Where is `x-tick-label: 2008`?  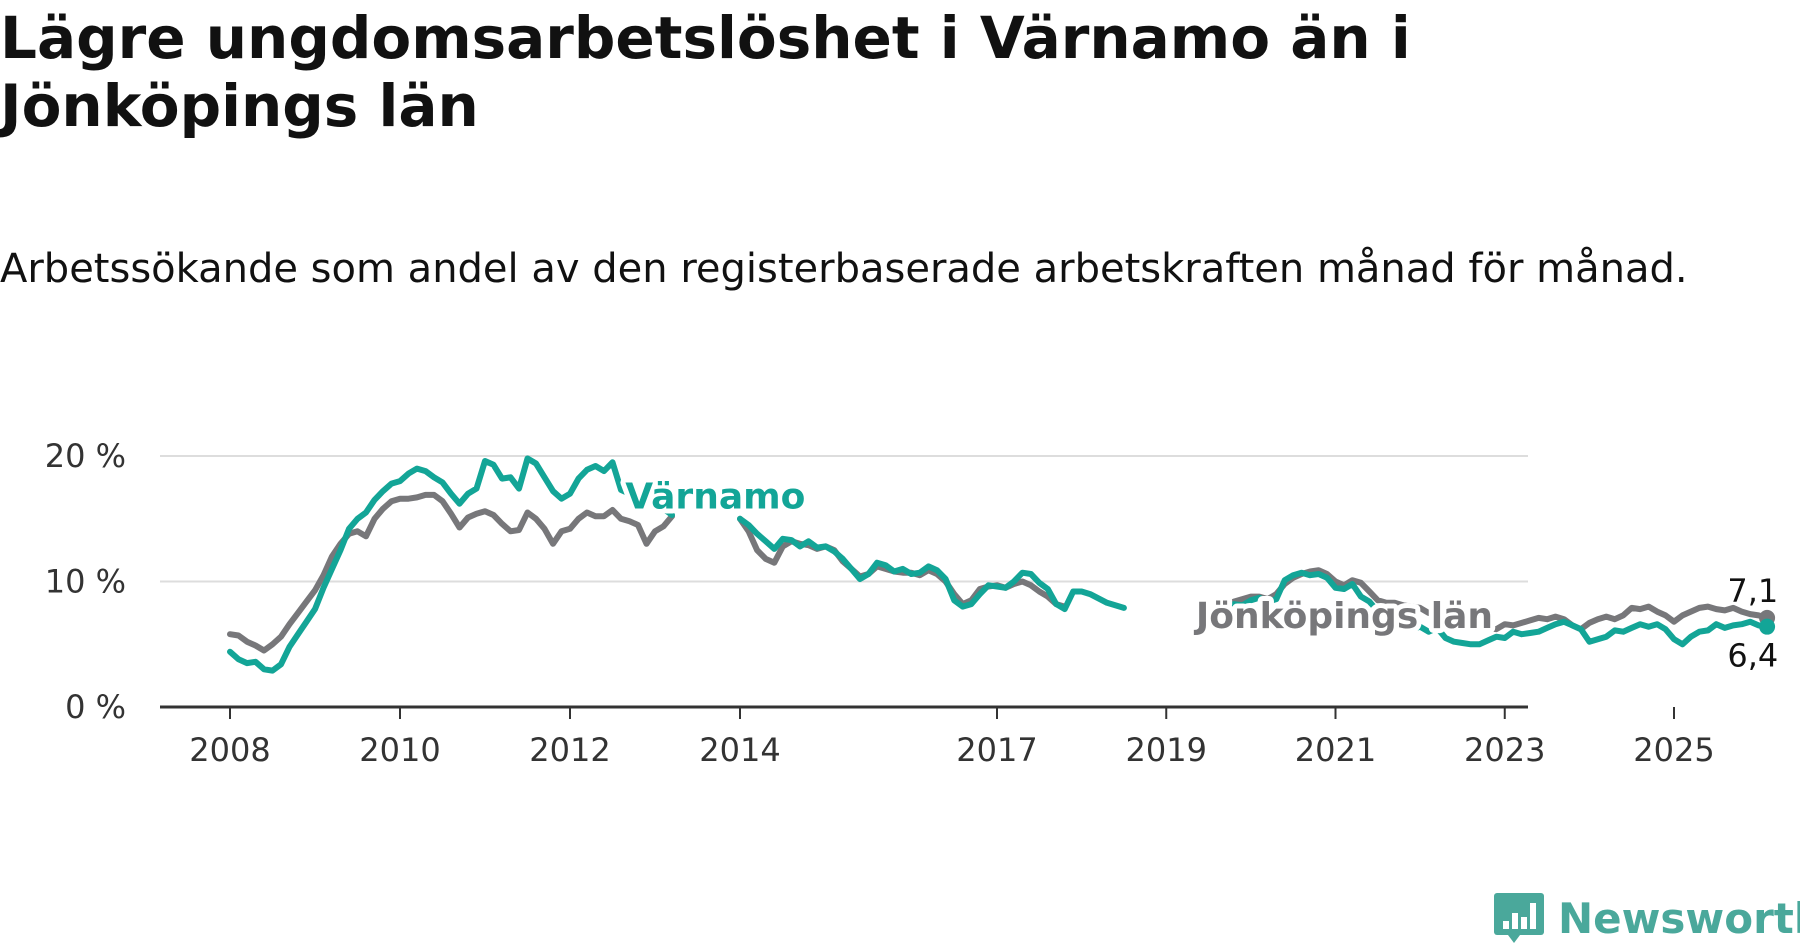 x-tick-label: 2008 is located at coordinates (229, 750).